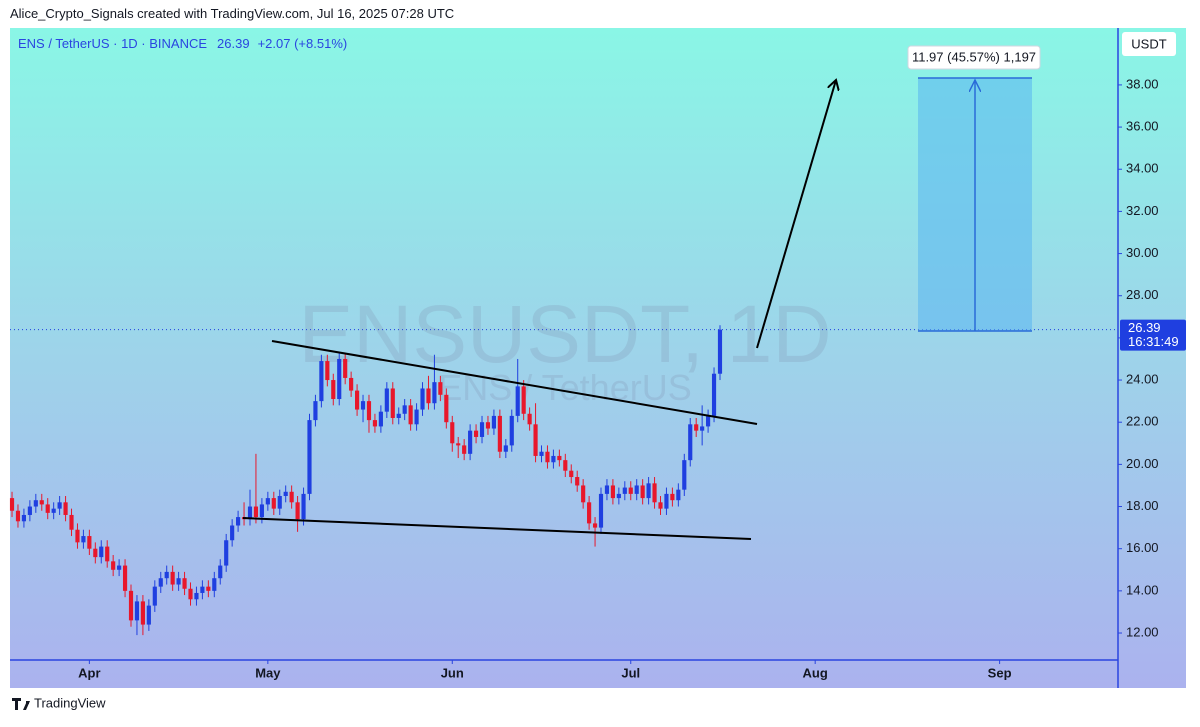 The width and height of the screenshot is (1200, 727). What do you see at coordinates (1153, 341) in the screenshot?
I see `countdown-label: 16:31:49` at bounding box center [1153, 341].